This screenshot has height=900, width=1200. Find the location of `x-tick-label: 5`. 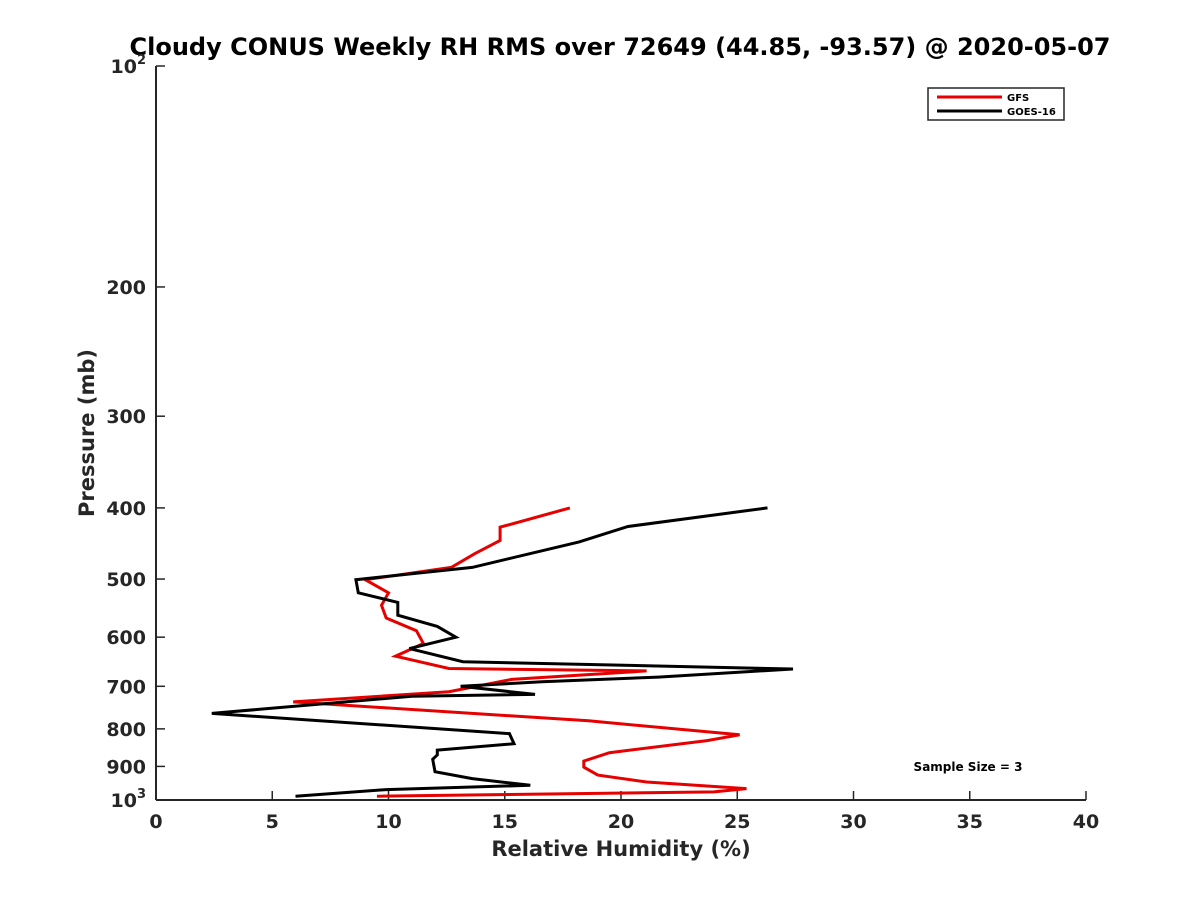

x-tick-label: 5 is located at coordinates (272, 822).